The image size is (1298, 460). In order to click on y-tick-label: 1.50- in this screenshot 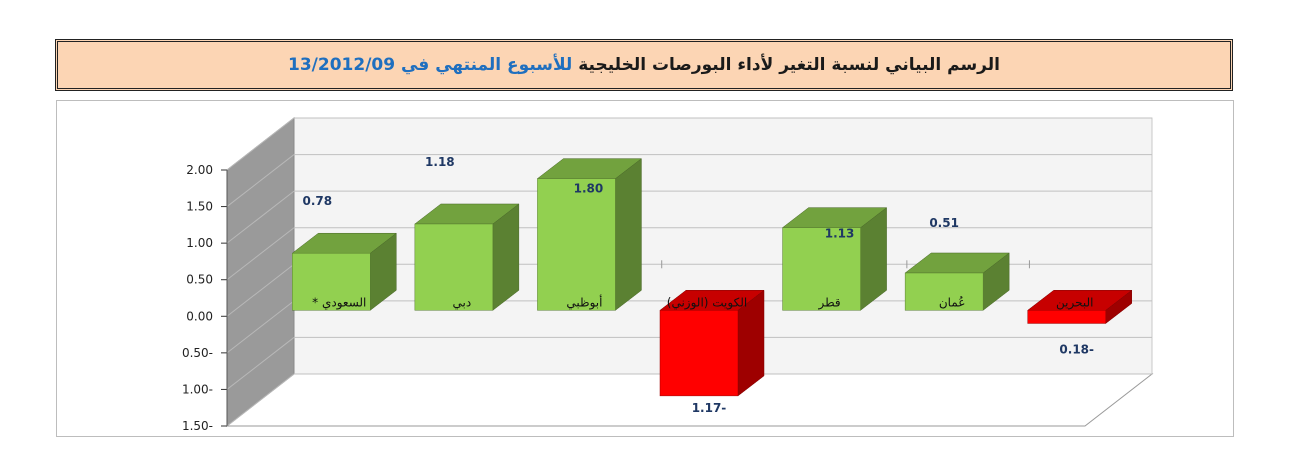, I will do `click(197, 426)`.